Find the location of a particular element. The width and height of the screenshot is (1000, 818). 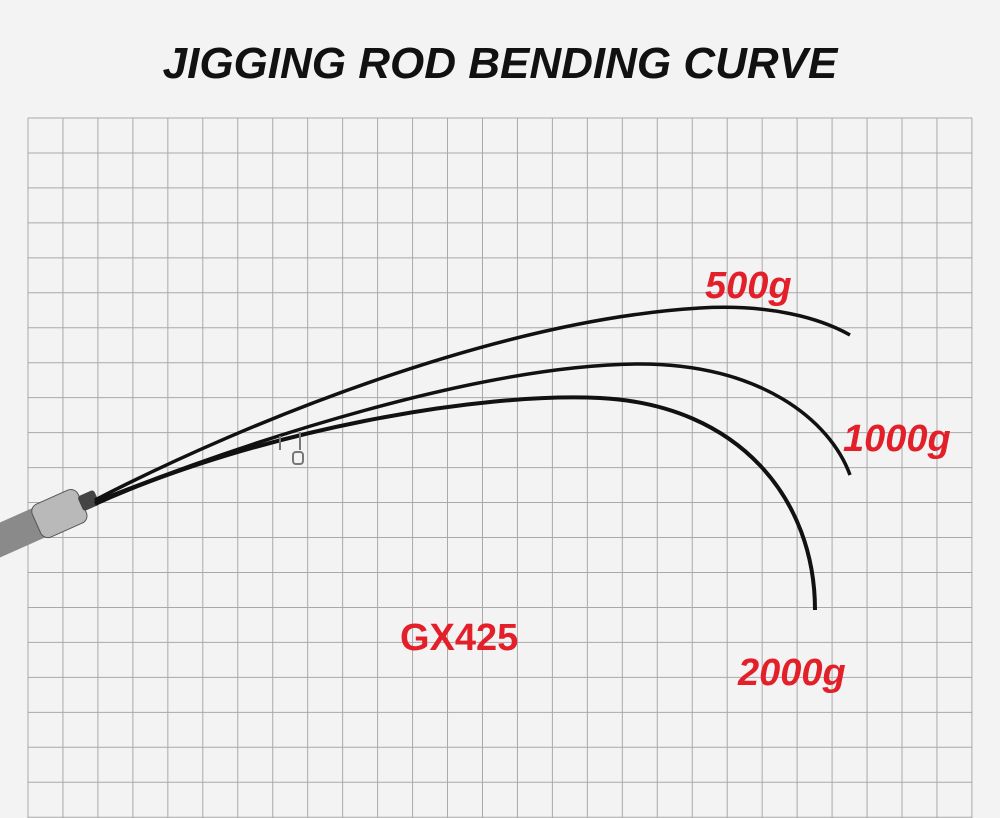

rod-handle is located at coordinates (50, 525).